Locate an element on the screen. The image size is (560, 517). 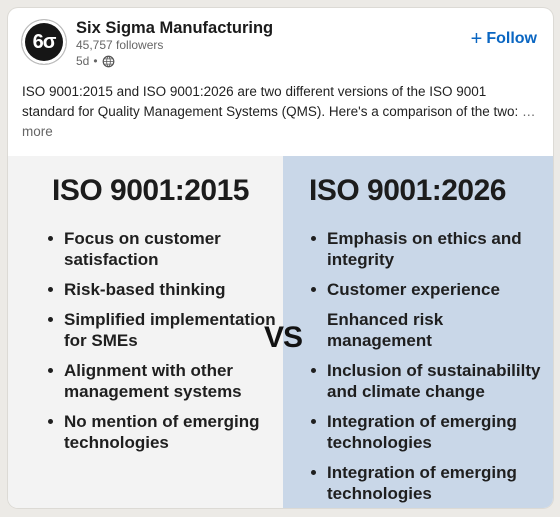
plus-icon: + is located at coordinates (476, 39).